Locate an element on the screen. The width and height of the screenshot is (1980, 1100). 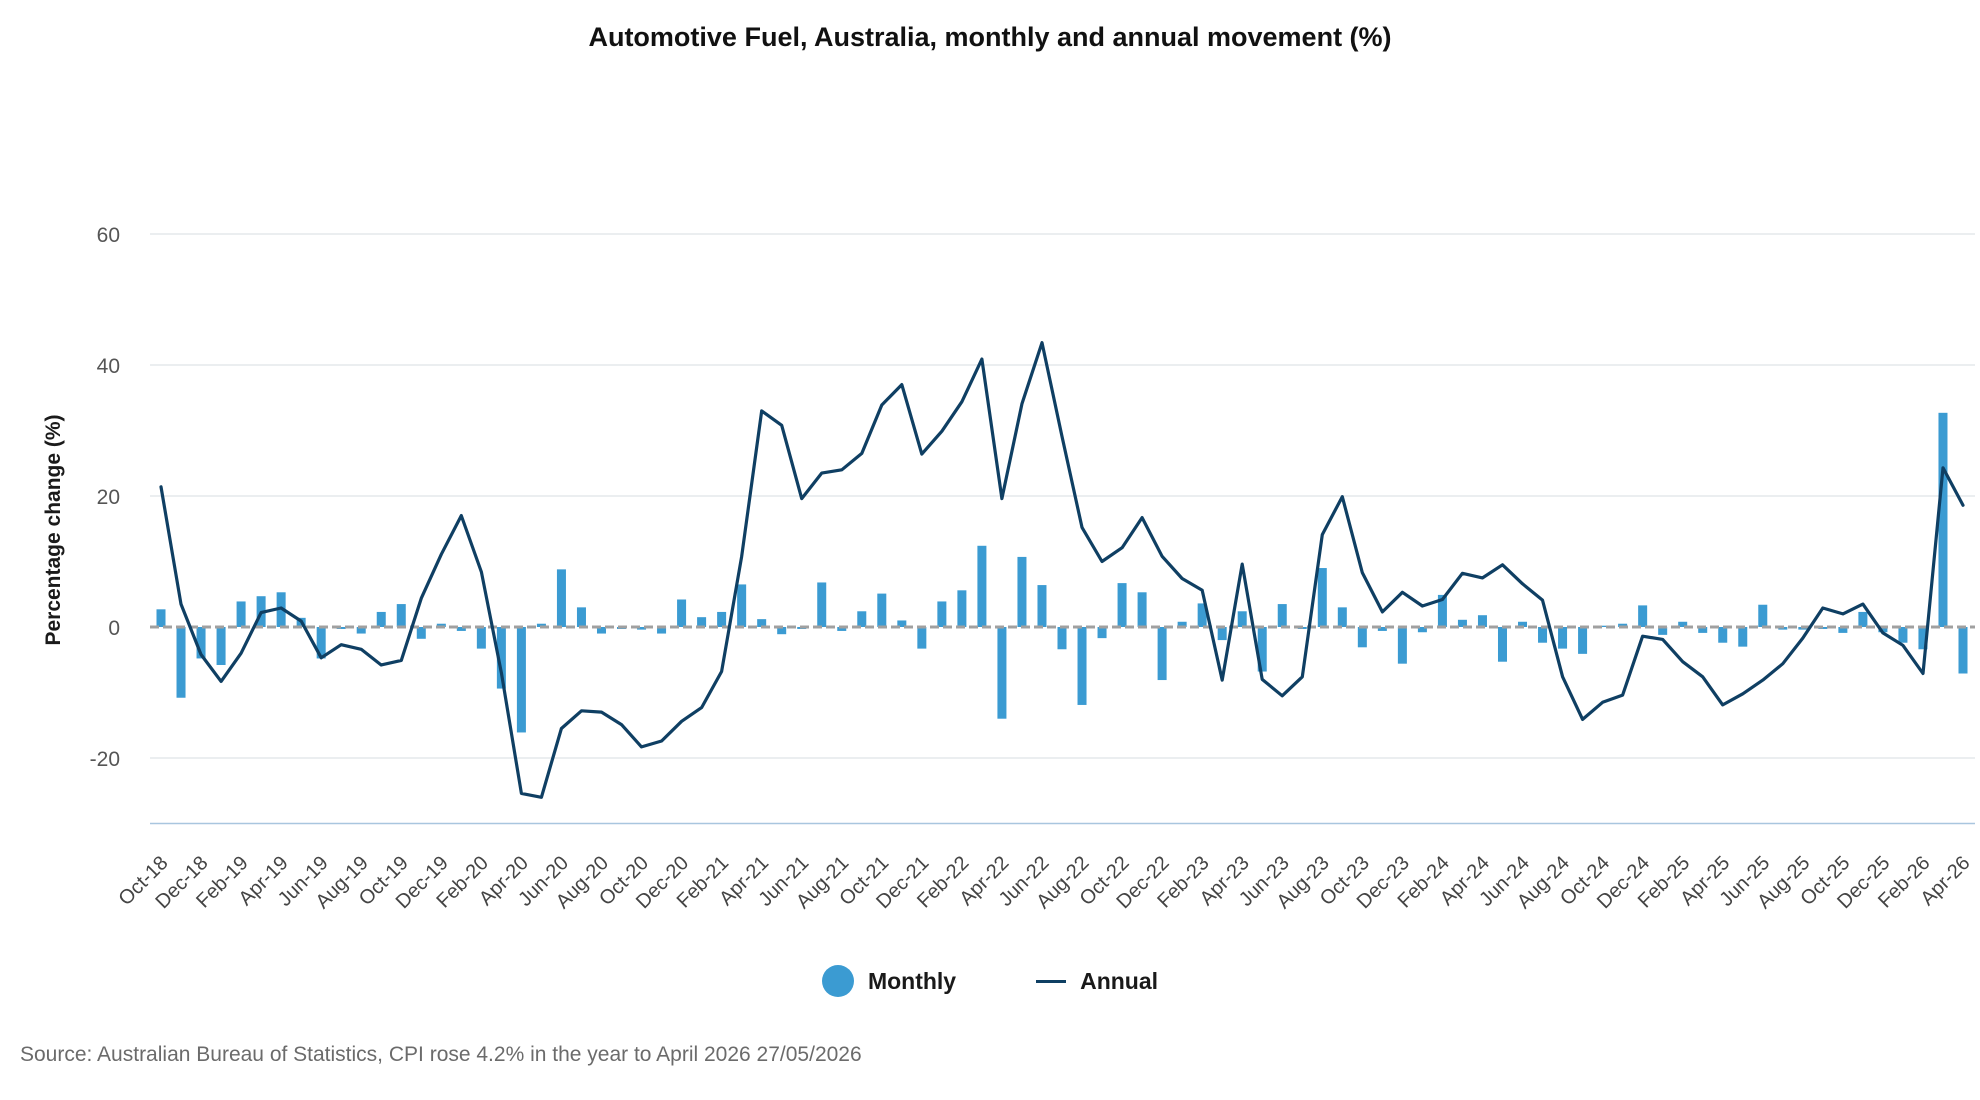
legend: Monthly Annual is located at coordinates (990, 981).